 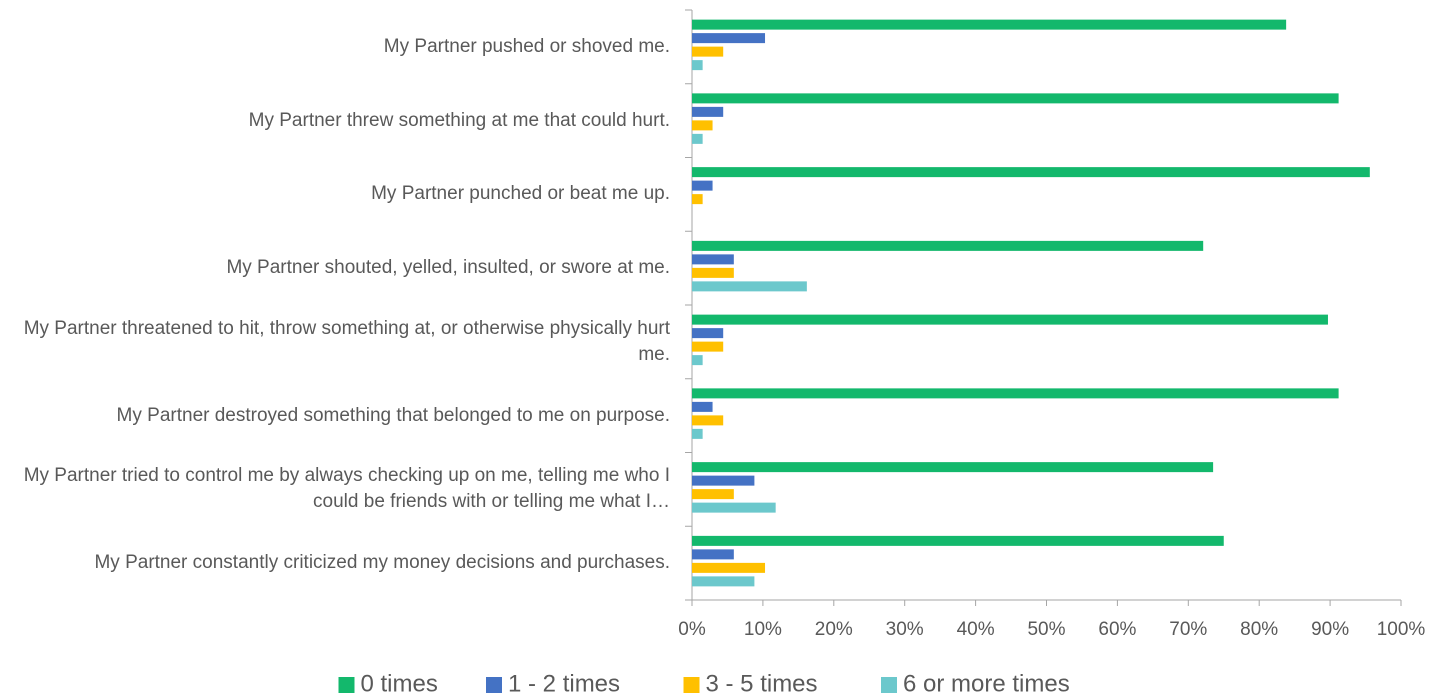 What do you see at coordinates (834, 629) in the screenshot?
I see `x-tick-label: 20%` at bounding box center [834, 629].